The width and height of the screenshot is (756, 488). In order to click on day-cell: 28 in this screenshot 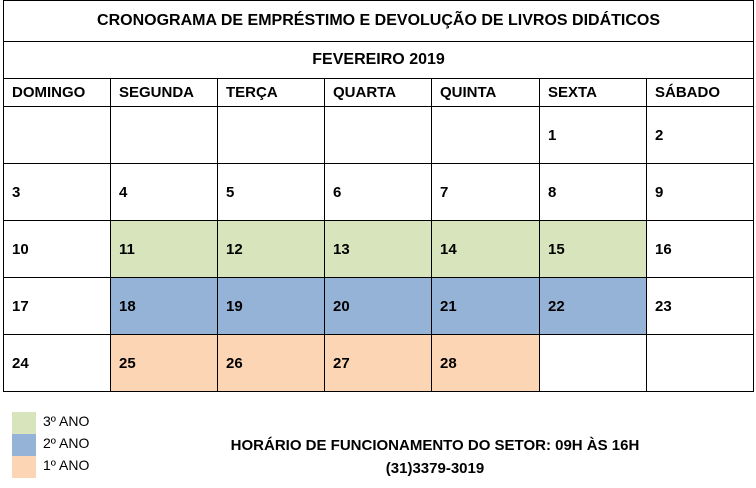, I will do `click(485, 363)`.